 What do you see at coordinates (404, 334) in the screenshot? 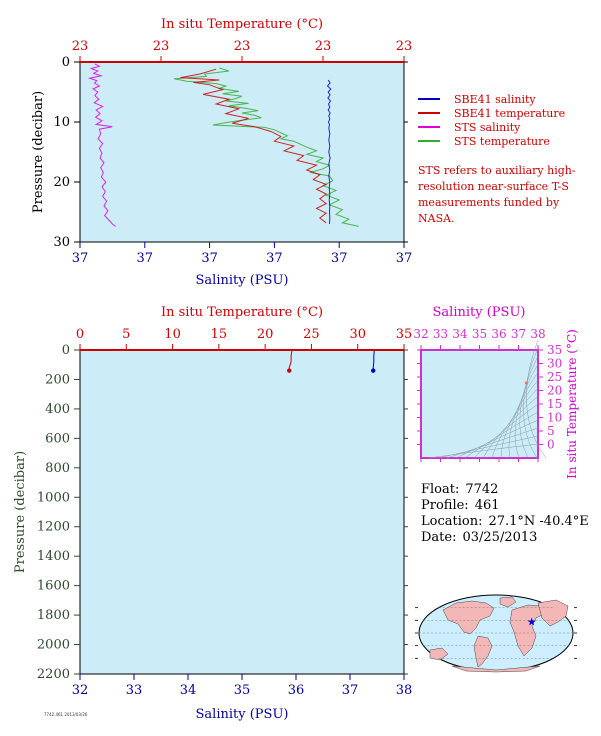
I see `lower-top-tick-label: 35` at bounding box center [404, 334].